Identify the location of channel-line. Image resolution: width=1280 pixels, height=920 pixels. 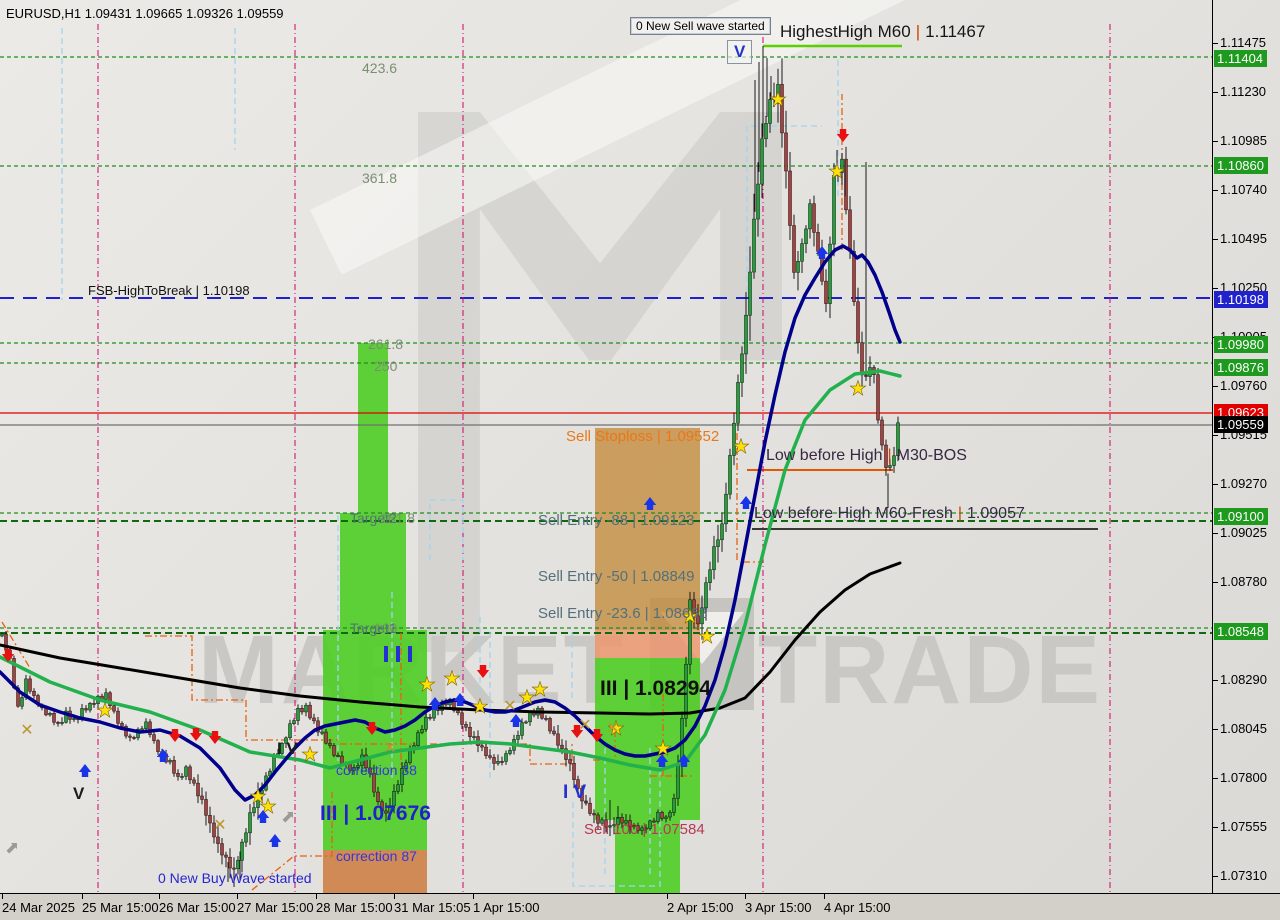
(446, 529).